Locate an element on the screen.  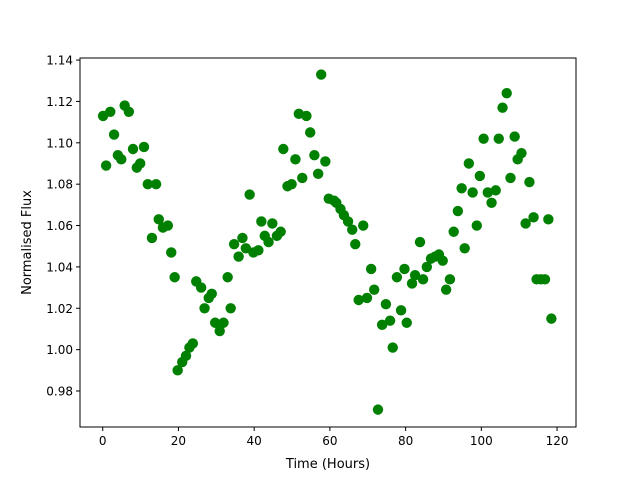
y-tick-label: 1.04 is located at coordinates (59, 267).